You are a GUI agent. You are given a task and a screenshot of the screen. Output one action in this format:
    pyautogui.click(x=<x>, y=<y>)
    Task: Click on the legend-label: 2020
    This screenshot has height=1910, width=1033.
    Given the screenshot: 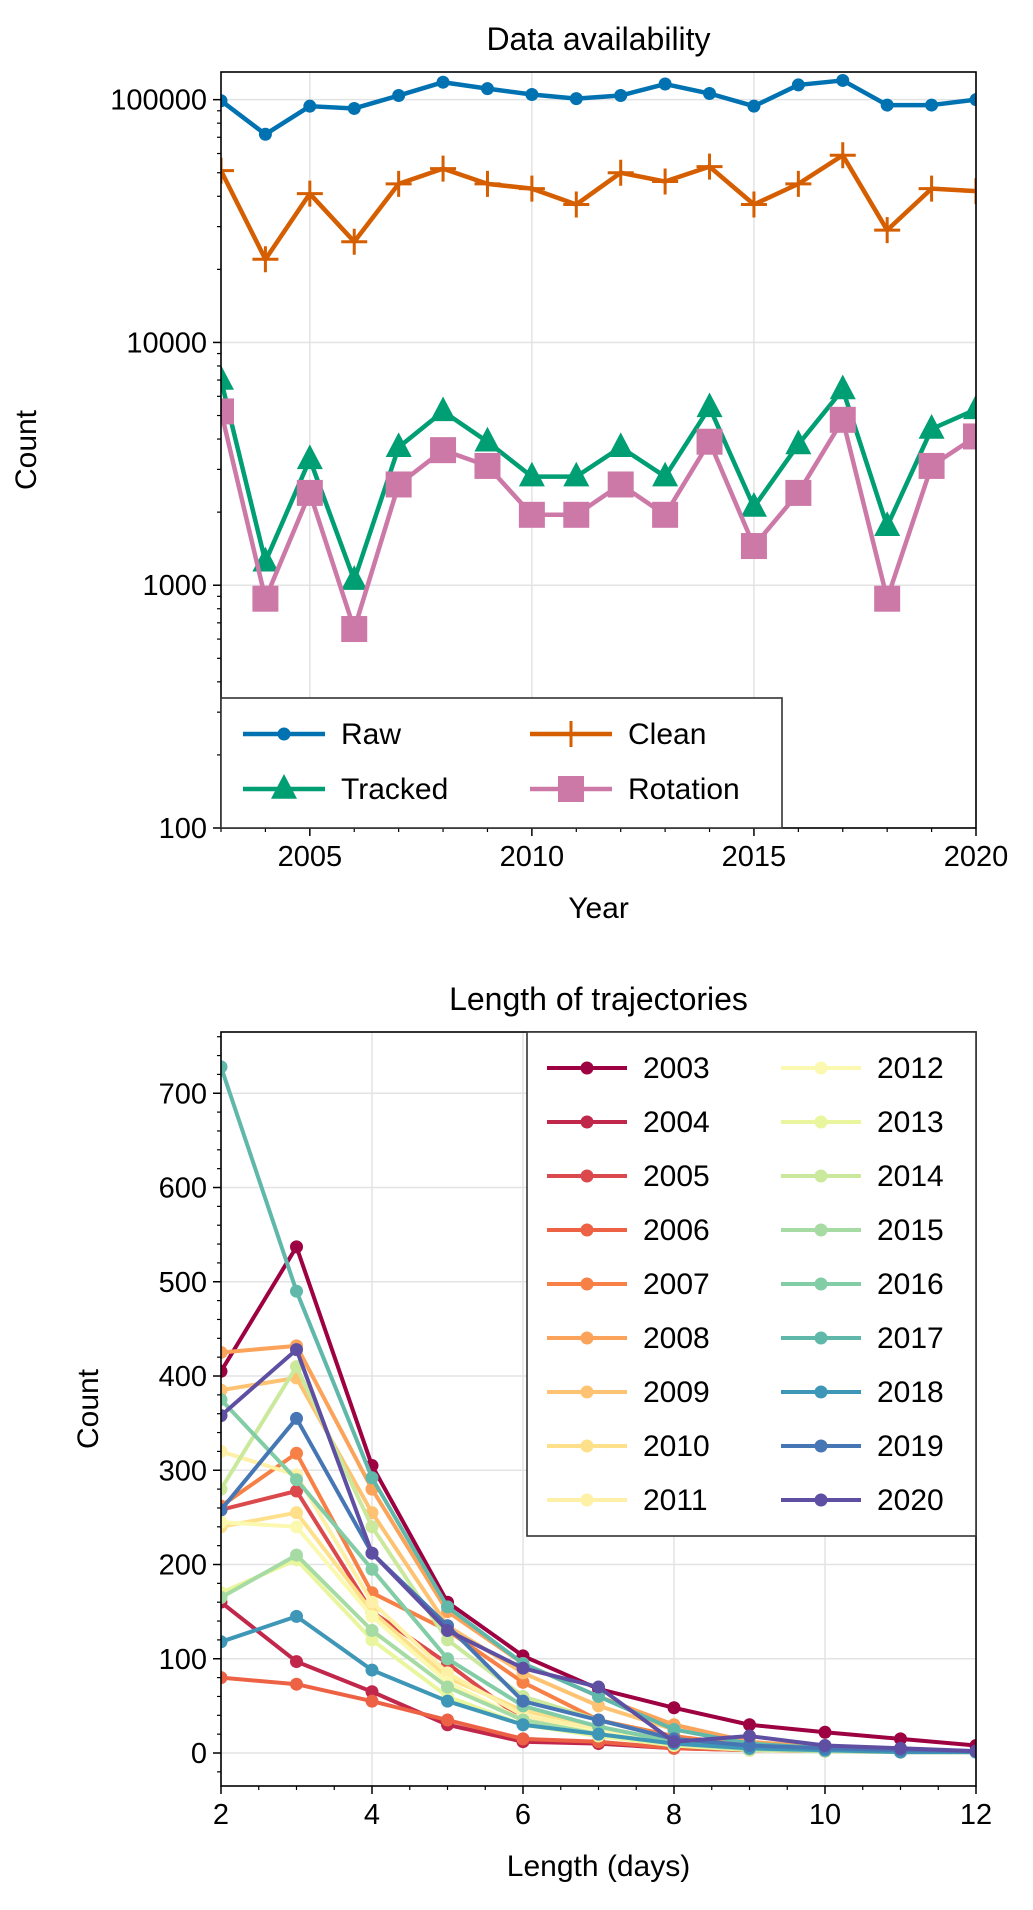 What is the action you would take?
    pyautogui.click(x=910, y=1500)
    